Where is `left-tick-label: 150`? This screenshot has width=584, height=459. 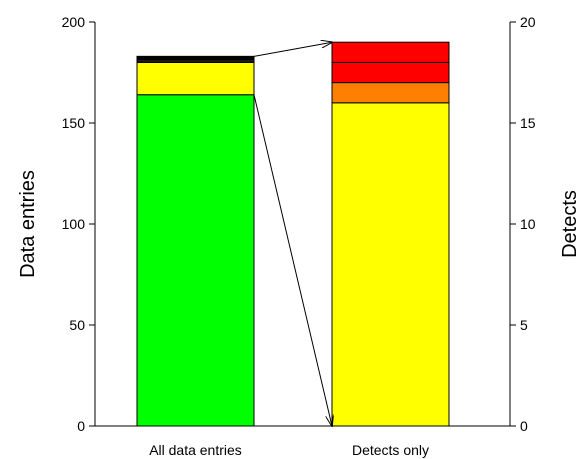
left-tick-label: 150 is located at coordinates (74, 123).